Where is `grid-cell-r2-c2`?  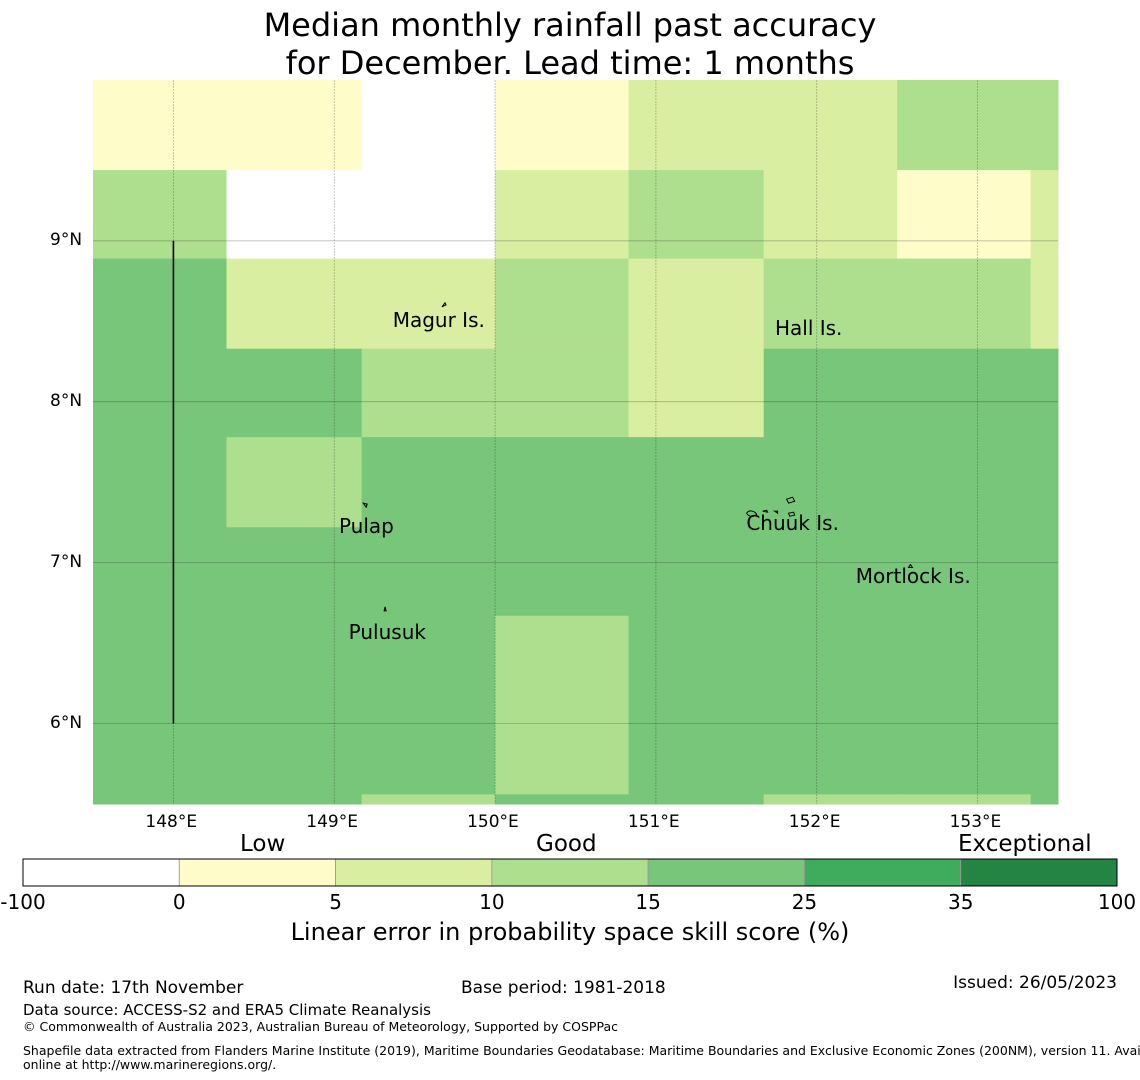 grid-cell-r2-c2 is located at coordinates (428, 304).